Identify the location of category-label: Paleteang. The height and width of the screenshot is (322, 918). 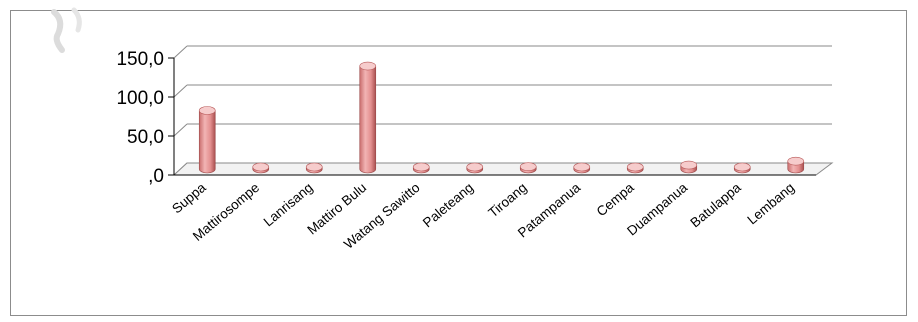
(448, 205).